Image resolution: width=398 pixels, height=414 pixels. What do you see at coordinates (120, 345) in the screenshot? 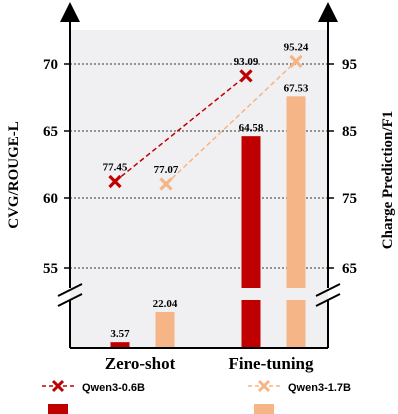
I see `bar-s0-zero-shot` at bounding box center [120, 345].